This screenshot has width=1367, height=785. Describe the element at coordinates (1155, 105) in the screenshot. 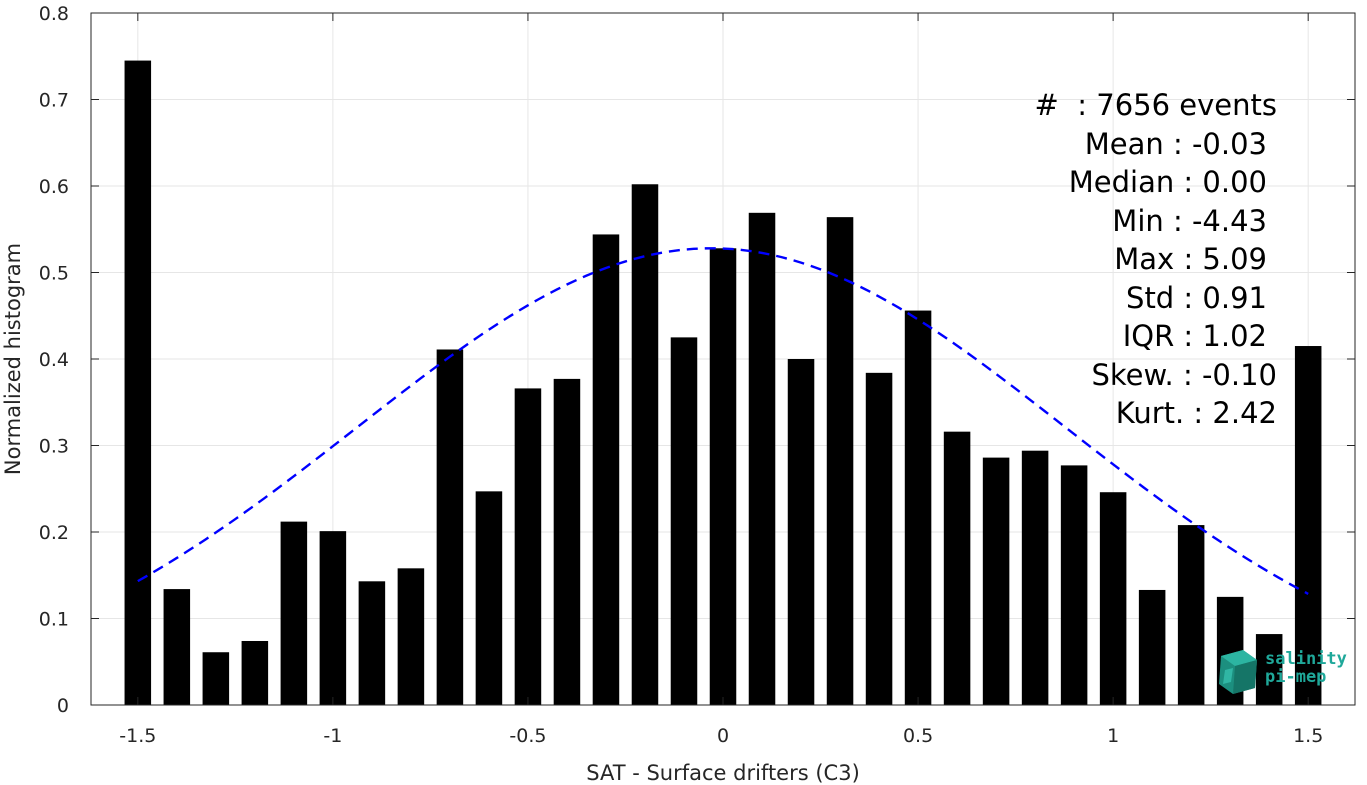

I see `stat-count: # : 7656 events` at that location.